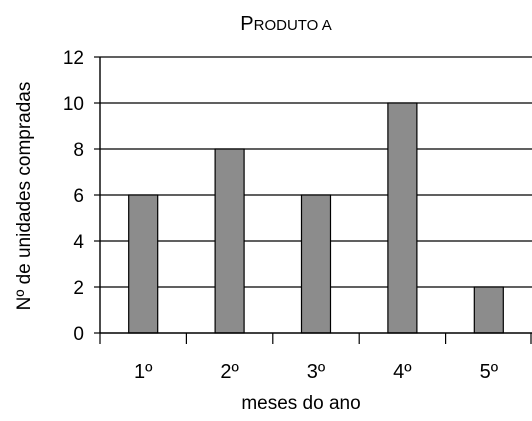  What do you see at coordinates (402, 372) in the screenshot?
I see `x-tick-label: 4º` at bounding box center [402, 372].